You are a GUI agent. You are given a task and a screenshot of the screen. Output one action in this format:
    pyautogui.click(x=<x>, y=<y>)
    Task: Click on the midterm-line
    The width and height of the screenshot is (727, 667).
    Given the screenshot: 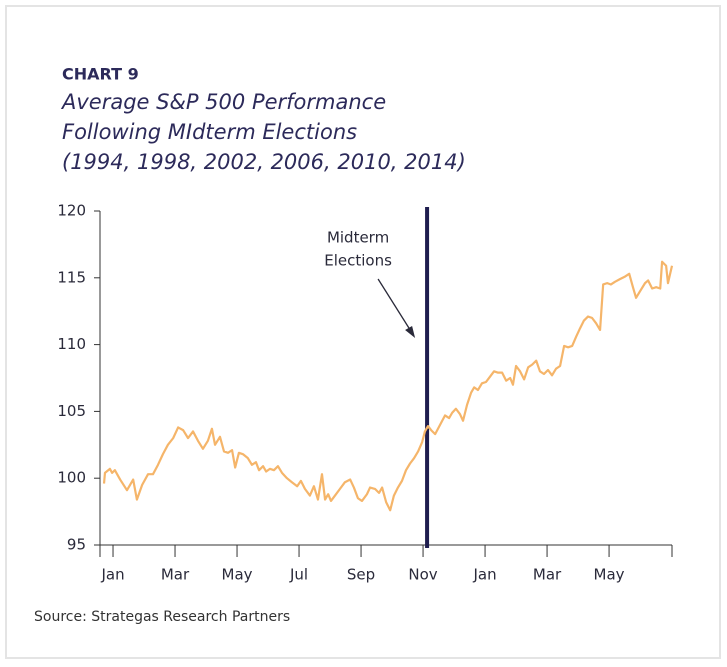 What is the action you would take?
    pyautogui.click(x=427, y=377)
    